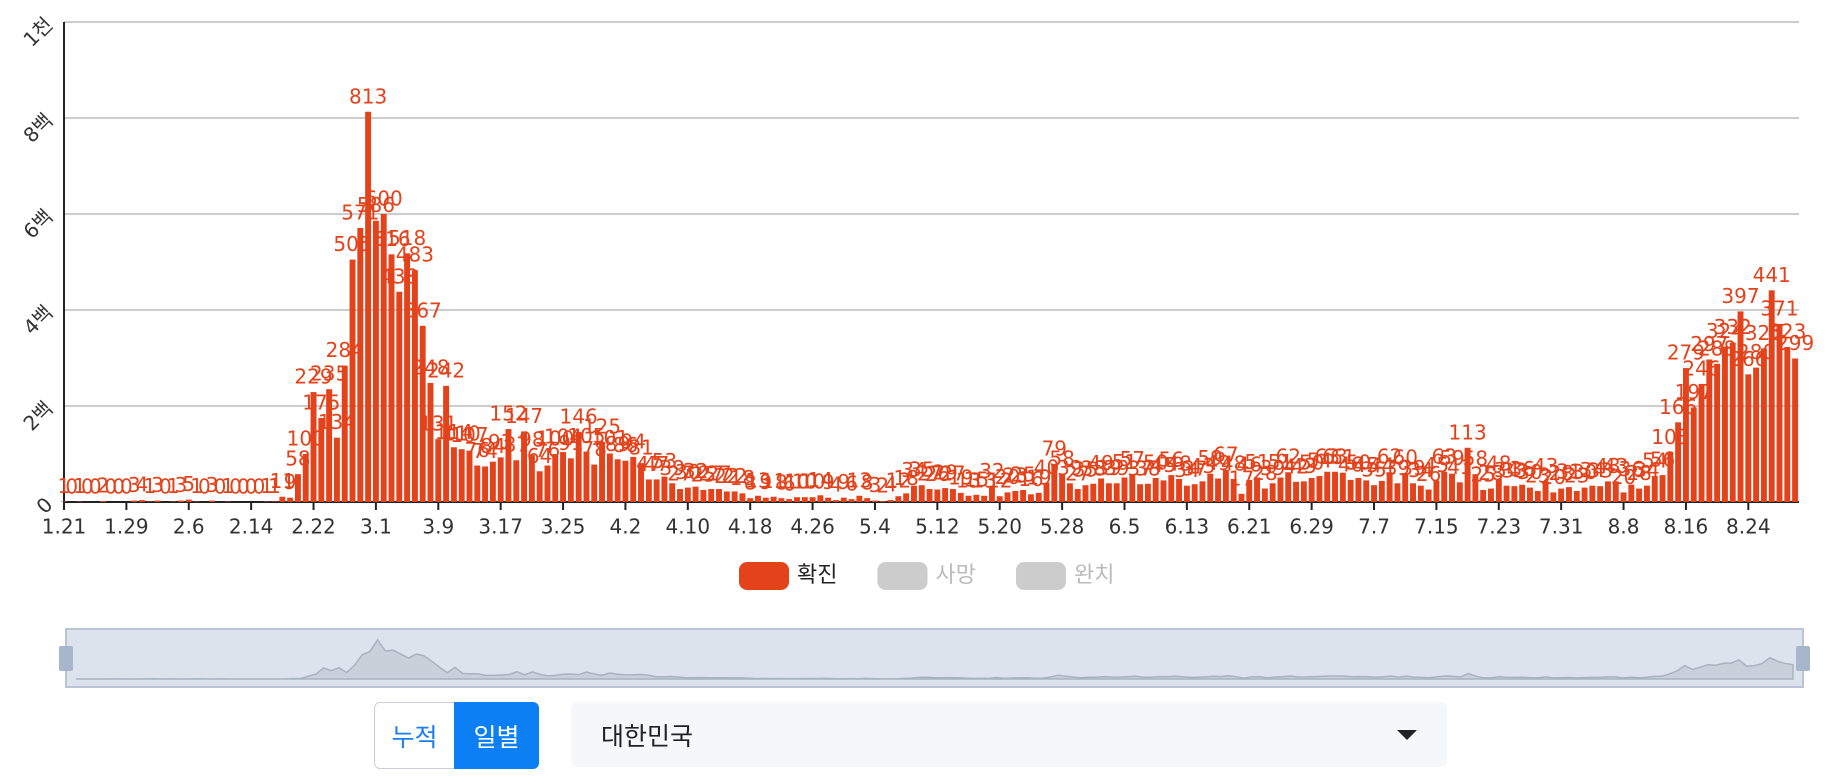 This screenshot has height=784, width=1826. What do you see at coordinates (352, 244) in the screenshot?
I see `data-label: 505` at bounding box center [352, 244].